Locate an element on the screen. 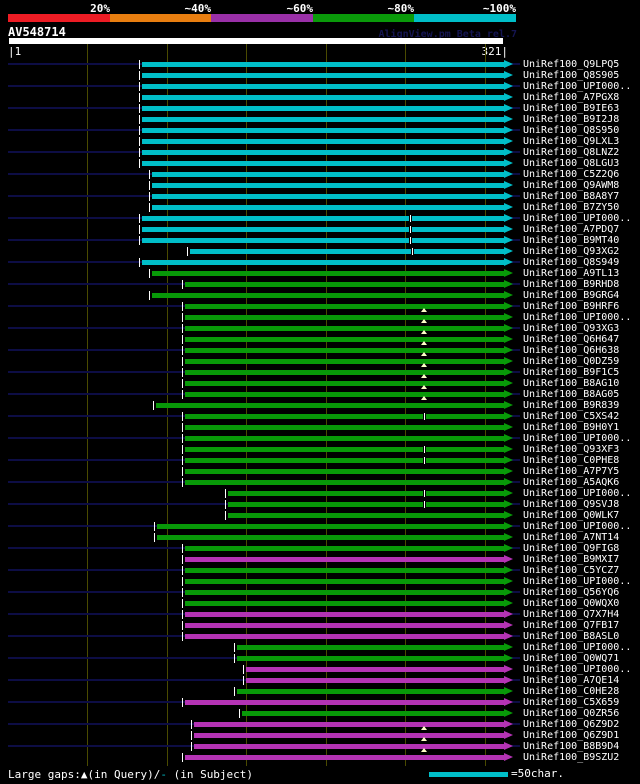 The width and height of the screenshot is (640, 784). hit-label: UniRef100_Q6H638 is located at coordinates (571, 350).